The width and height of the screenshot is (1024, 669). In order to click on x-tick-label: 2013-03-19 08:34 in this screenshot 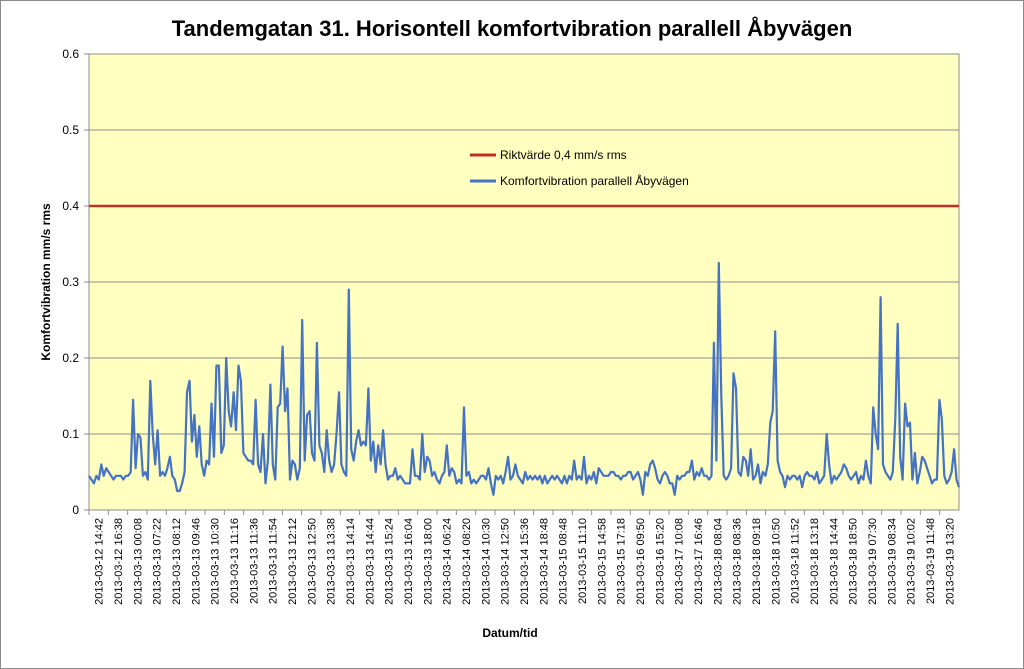, I will do `click(892, 561)`.